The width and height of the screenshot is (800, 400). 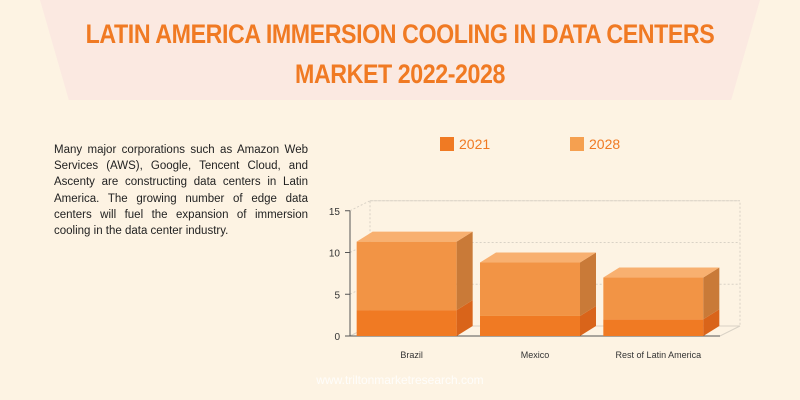 What do you see at coordinates (605, 144) in the screenshot?
I see `legend-label-2028: 2028` at bounding box center [605, 144].